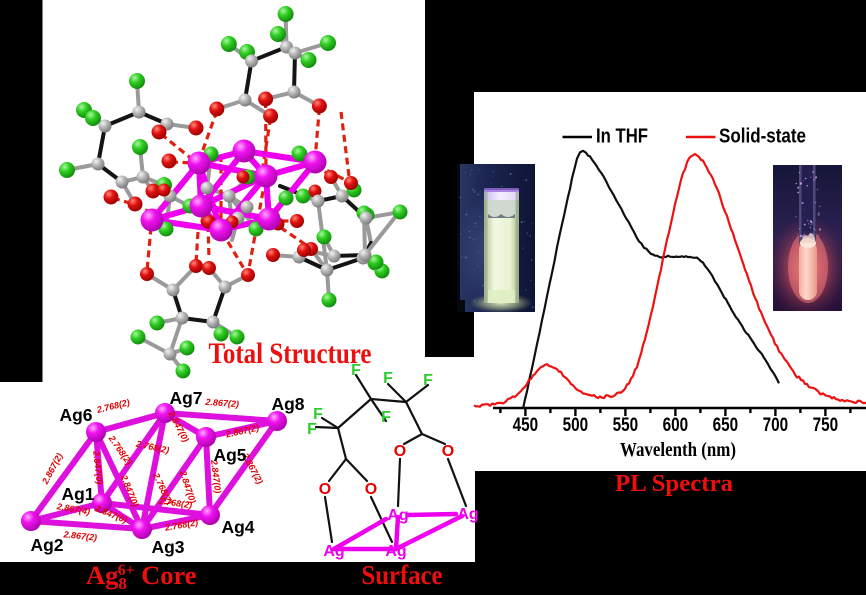 The image size is (866, 595). Describe the element at coordinates (526, 425) in the screenshot. I see `svg-text: 450` at that location.